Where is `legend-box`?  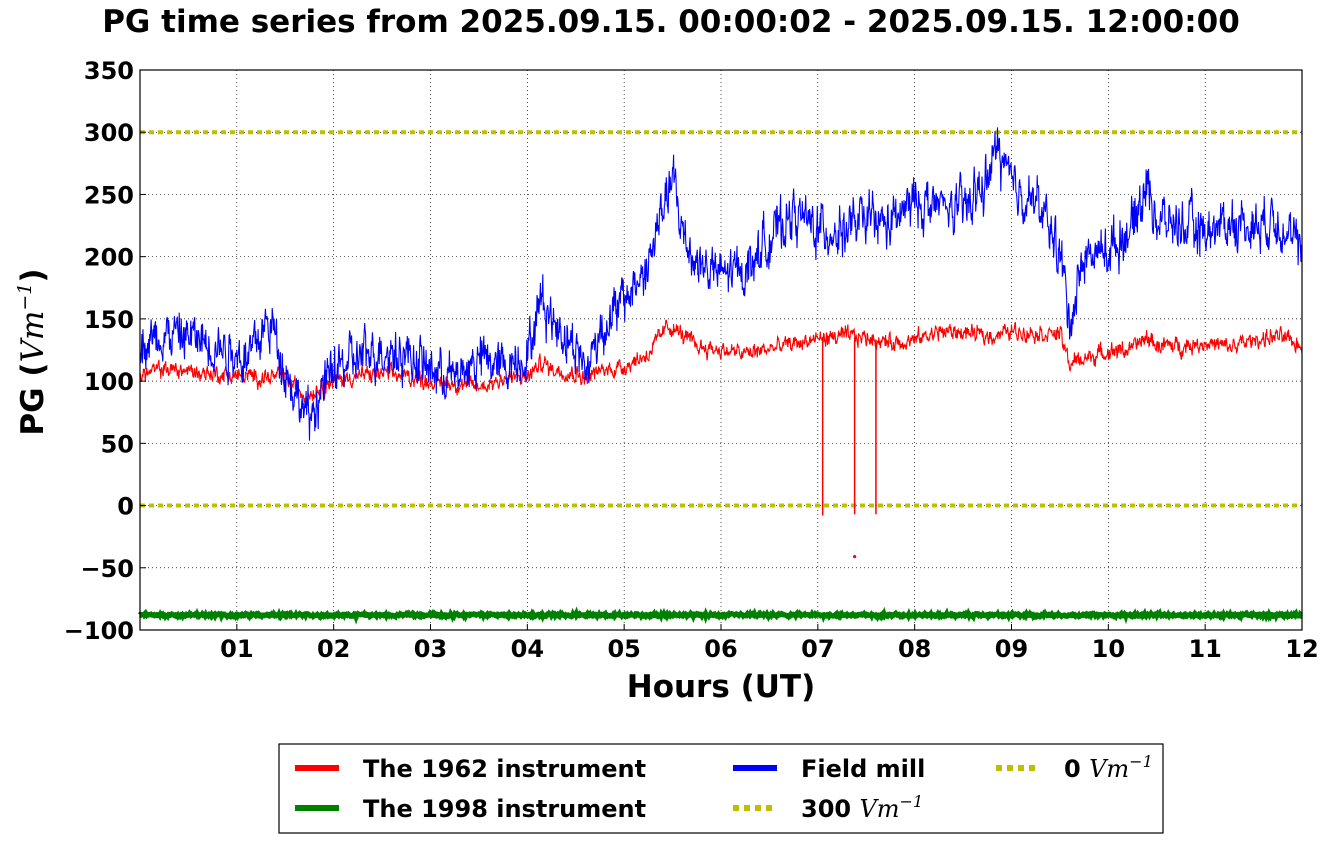 legend-box is located at coordinates (721, 788).